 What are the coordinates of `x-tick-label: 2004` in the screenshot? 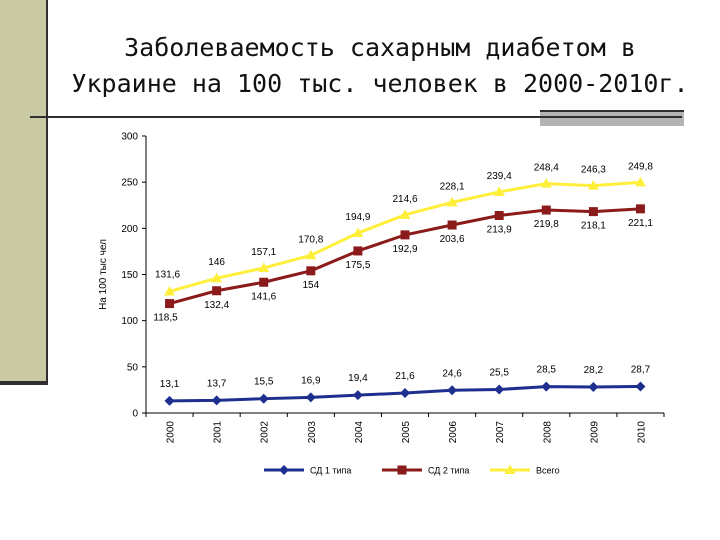 It's located at (359, 432).